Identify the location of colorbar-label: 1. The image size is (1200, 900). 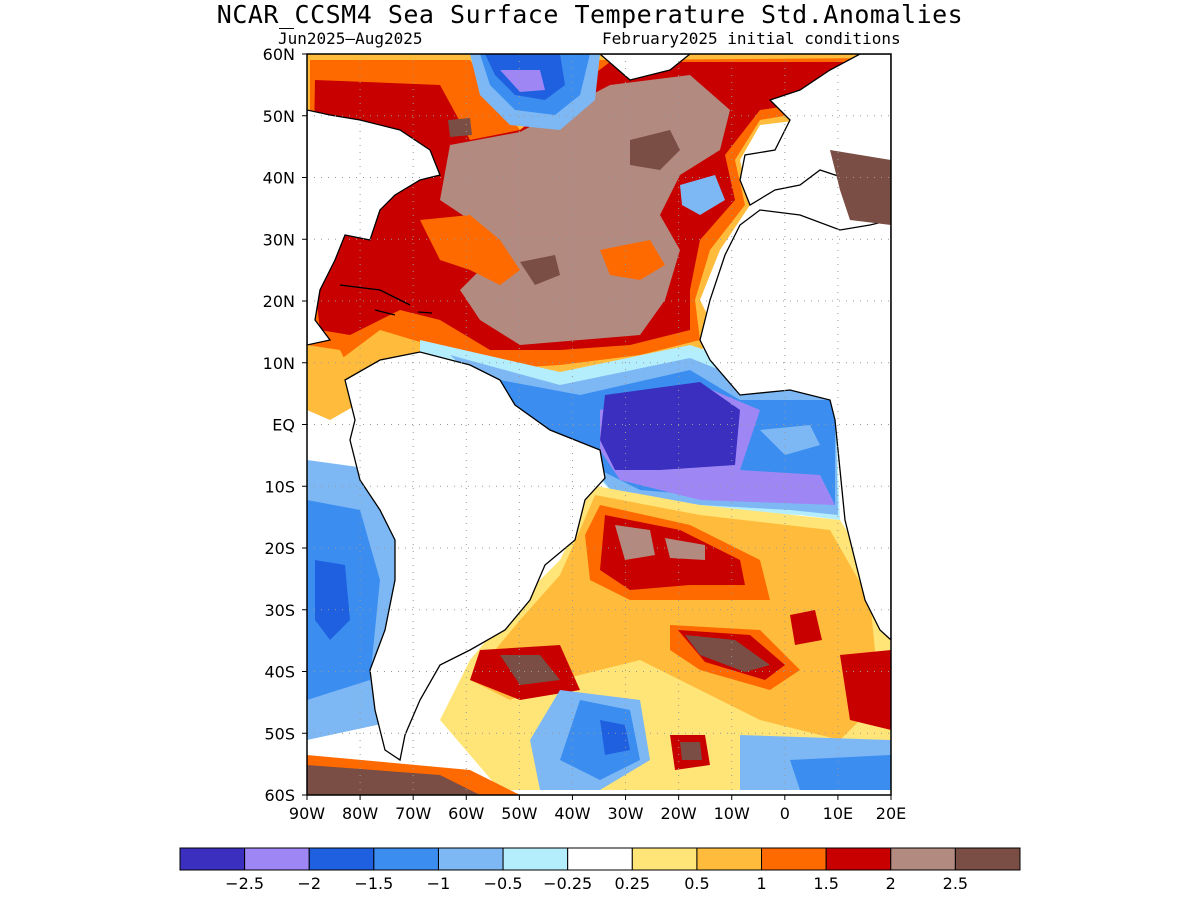
(761, 883).